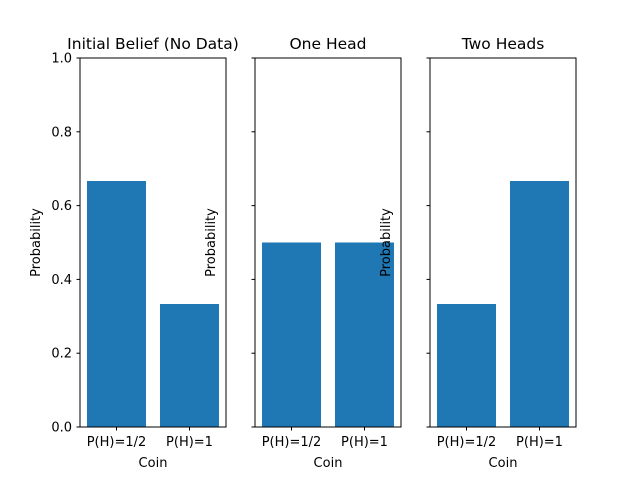 The height and width of the screenshot is (480, 640). What do you see at coordinates (503, 463) in the screenshot?
I see `x-axis-label-3: Coin` at bounding box center [503, 463].